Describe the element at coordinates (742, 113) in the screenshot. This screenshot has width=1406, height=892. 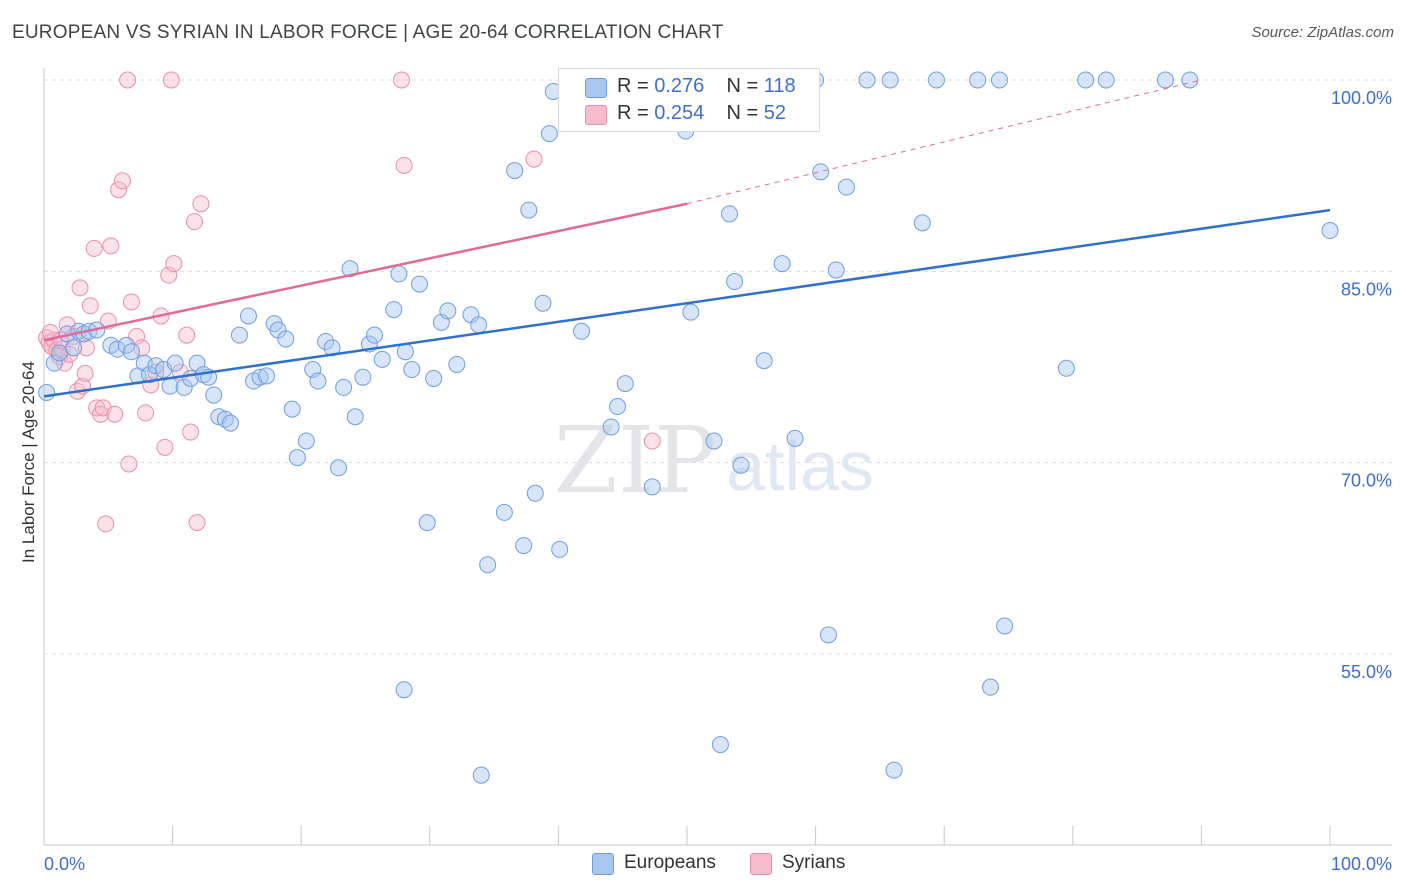
I see `syrians-n-label: N =` at that location.